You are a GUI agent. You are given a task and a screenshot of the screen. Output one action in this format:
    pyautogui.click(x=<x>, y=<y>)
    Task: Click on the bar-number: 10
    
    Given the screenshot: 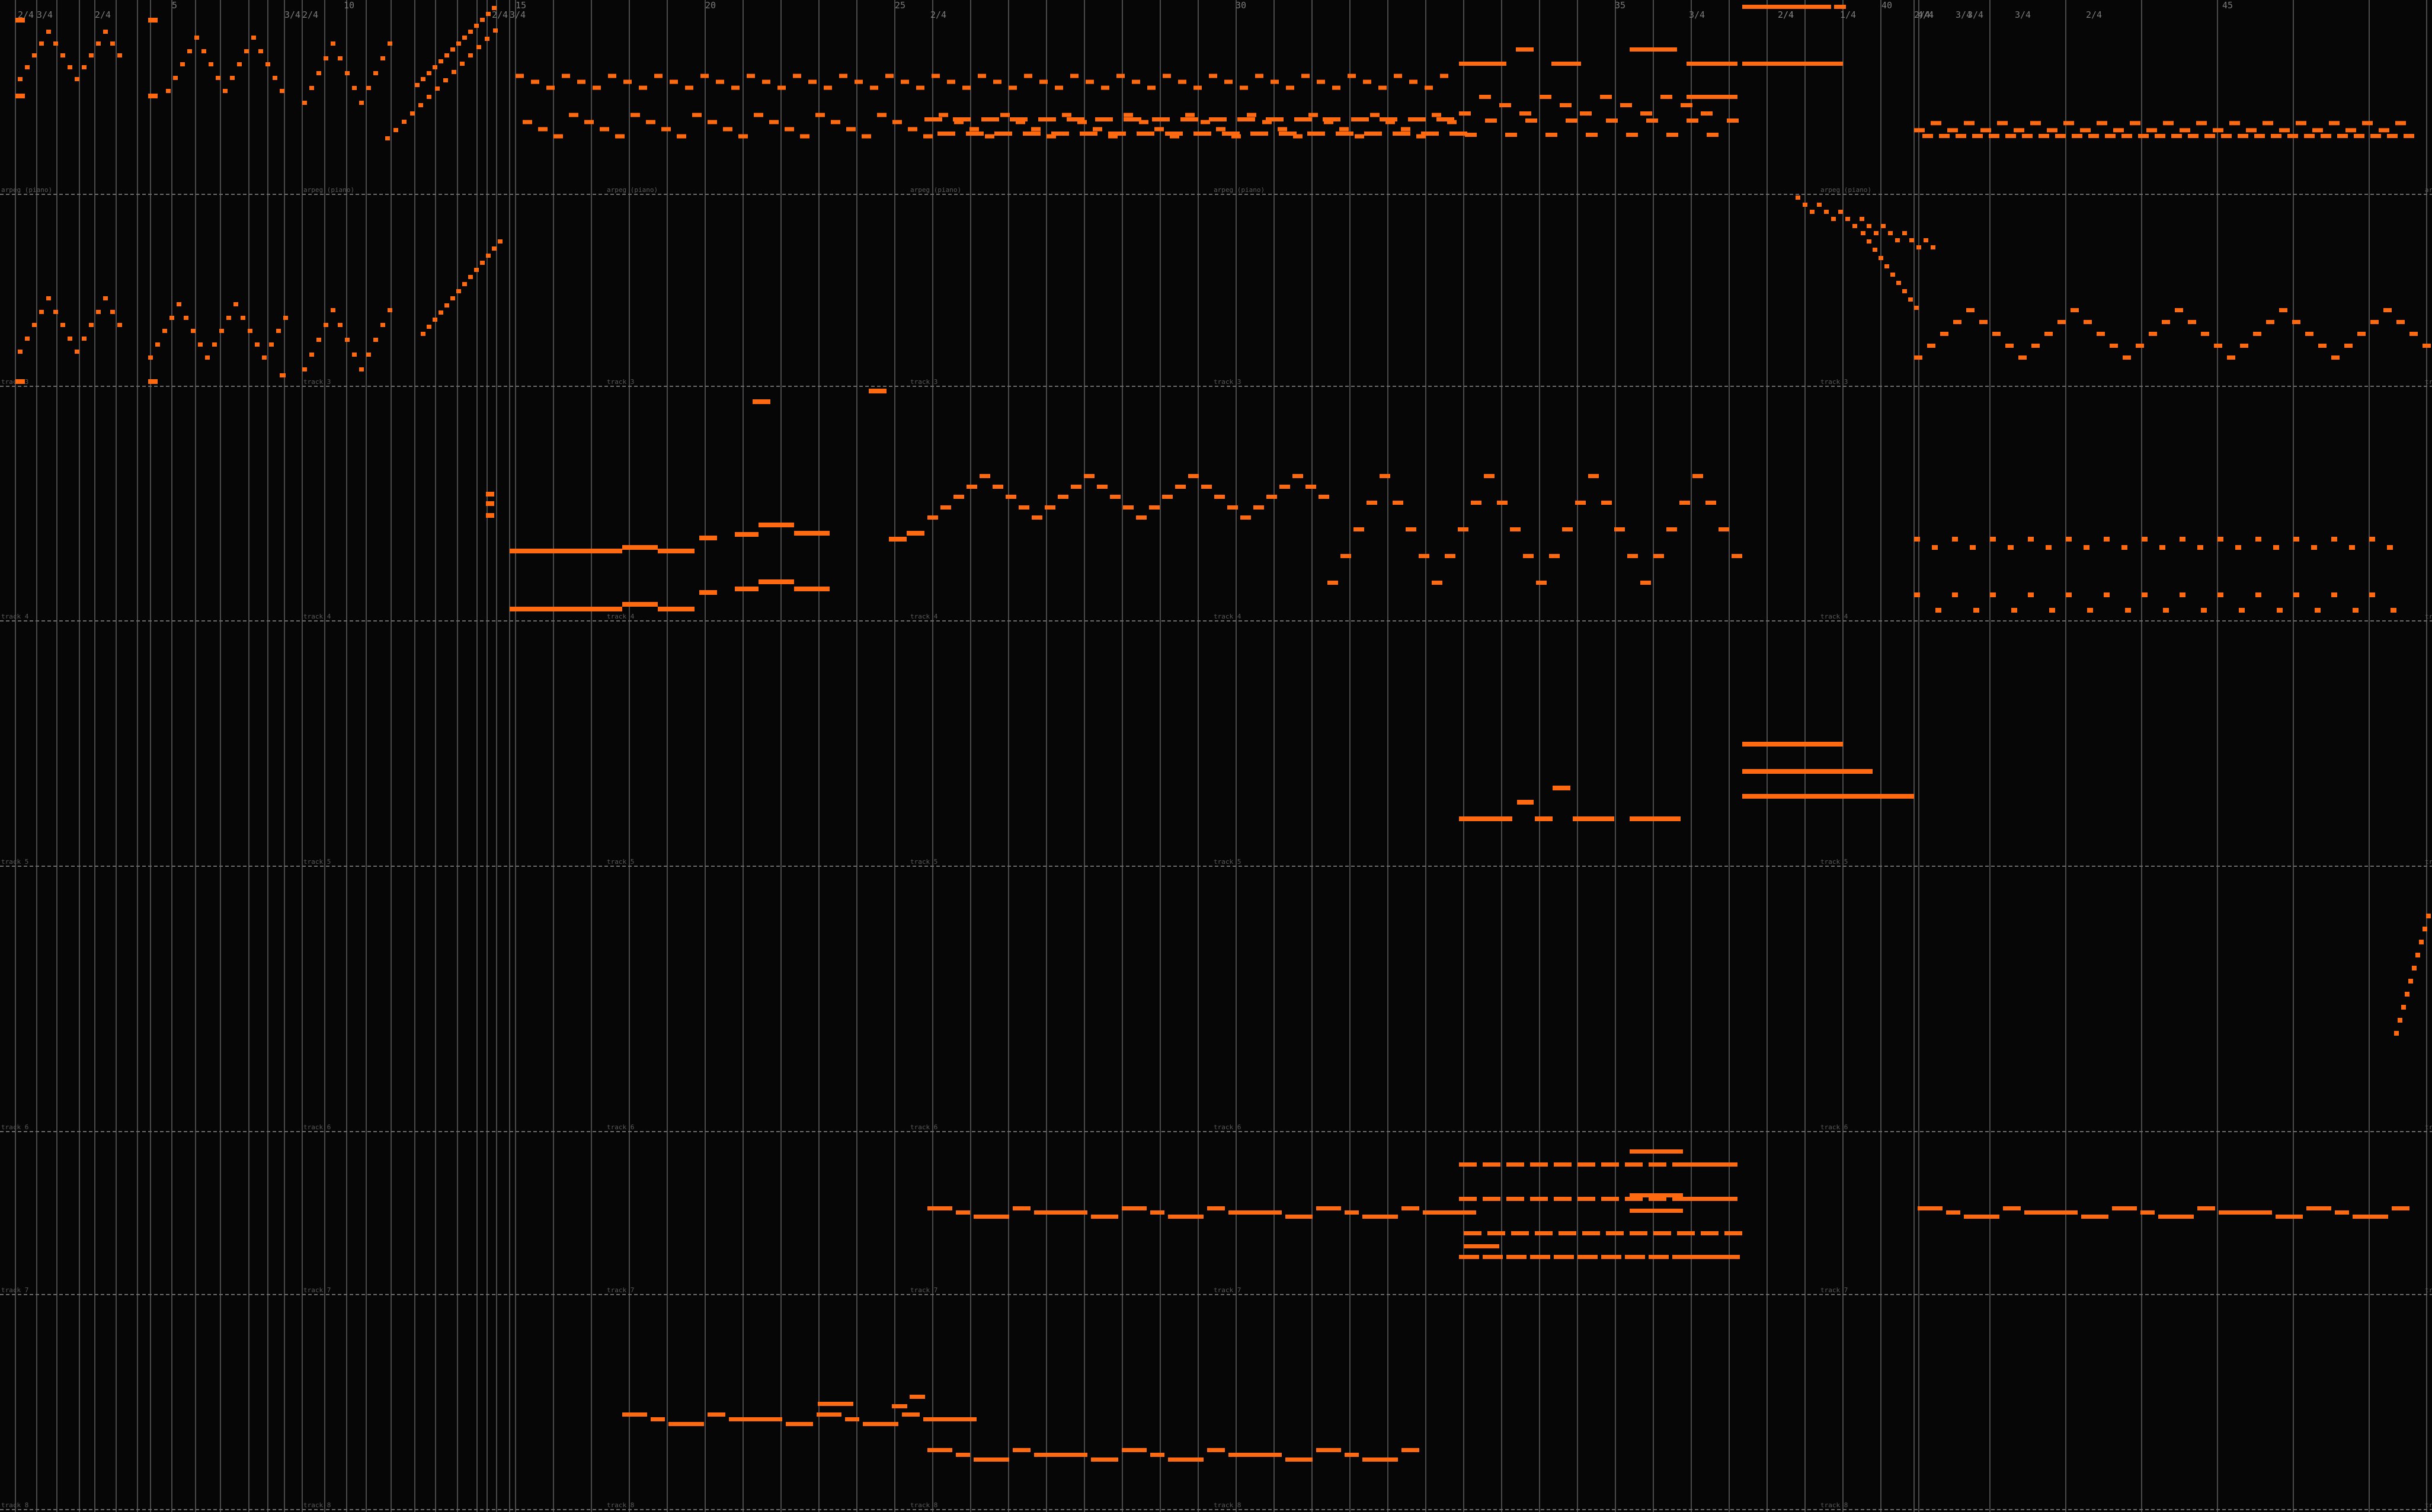 What is the action you would take?
    pyautogui.click(x=349, y=5)
    